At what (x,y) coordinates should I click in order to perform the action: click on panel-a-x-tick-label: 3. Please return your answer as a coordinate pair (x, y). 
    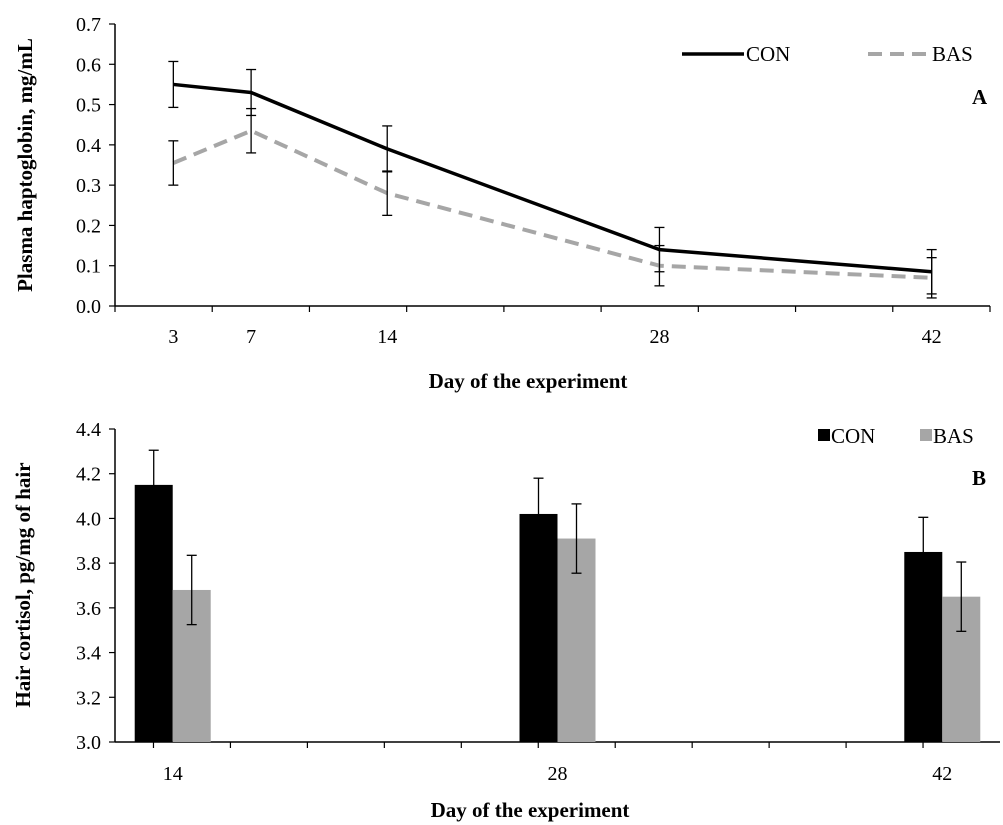
    Looking at the image, I should click on (173, 337).